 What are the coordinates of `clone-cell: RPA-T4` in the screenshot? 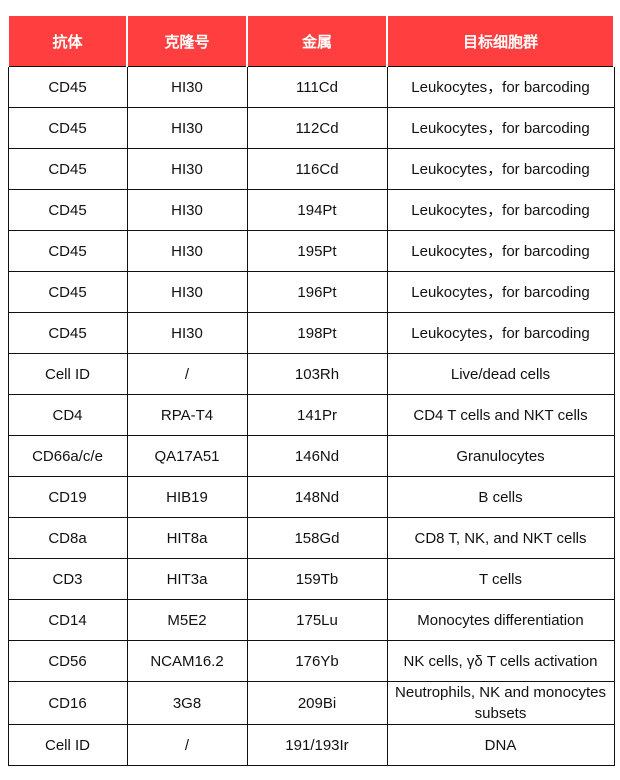 It's located at (187, 415).